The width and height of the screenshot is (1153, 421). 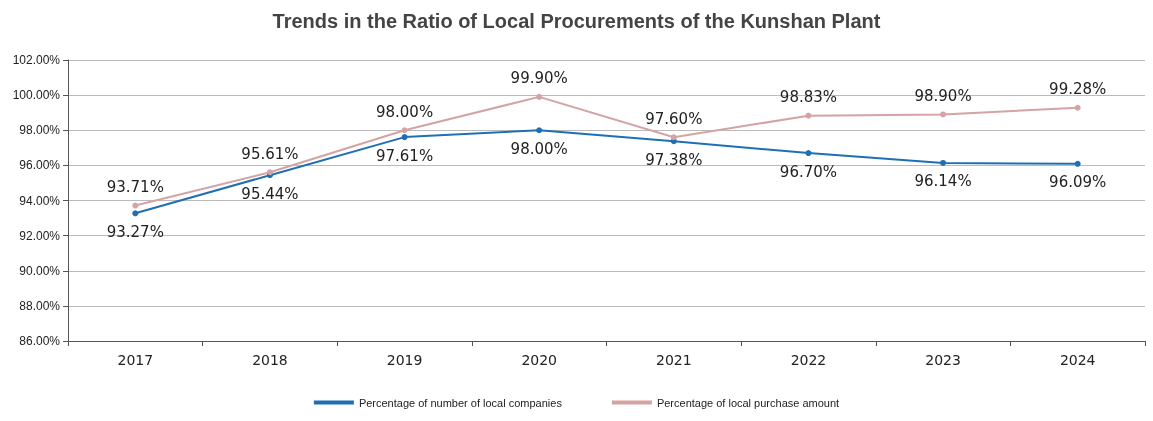 What do you see at coordinates (404, 155) in the screenshot?
I see `data-label: 97.61%` at bounding box center [404, 155].